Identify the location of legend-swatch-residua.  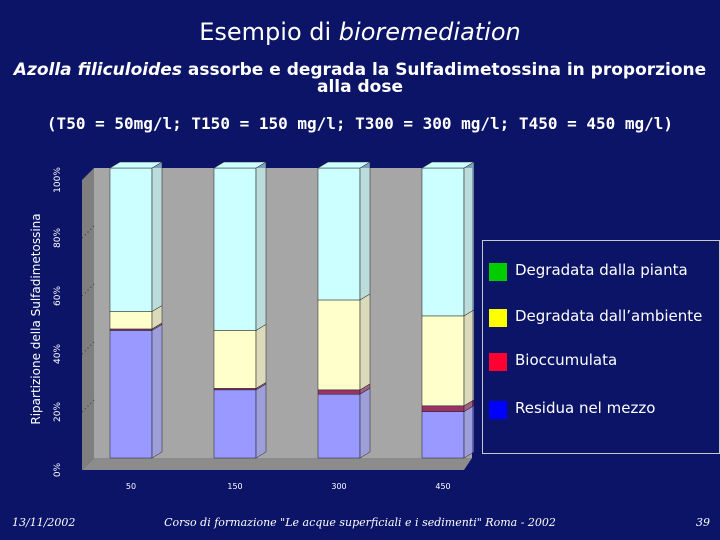
(498, 410).